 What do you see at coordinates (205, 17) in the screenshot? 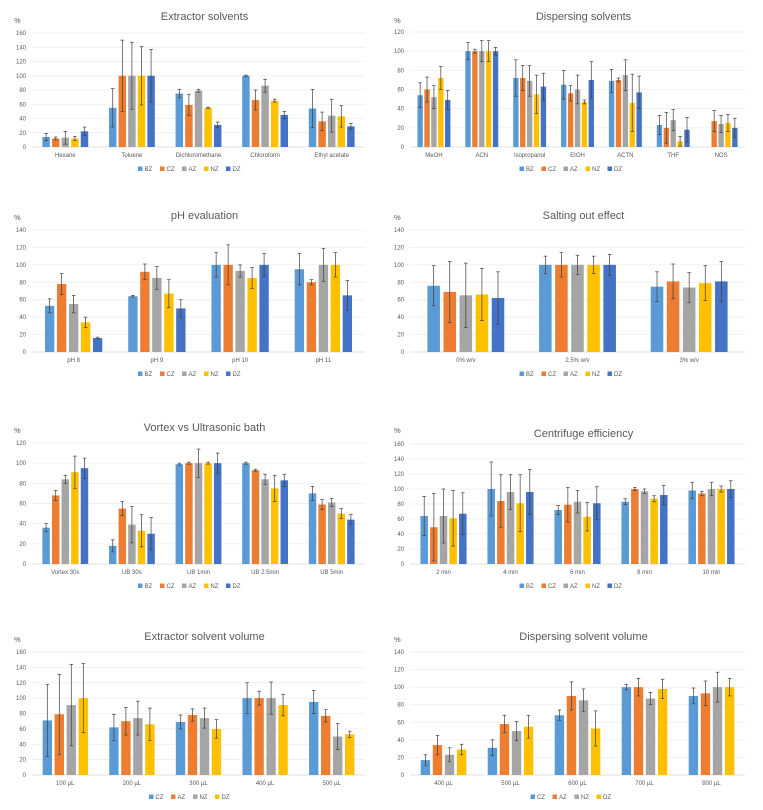
I see `chart-title: Extractor solvents` at bounding box center [205, 17].